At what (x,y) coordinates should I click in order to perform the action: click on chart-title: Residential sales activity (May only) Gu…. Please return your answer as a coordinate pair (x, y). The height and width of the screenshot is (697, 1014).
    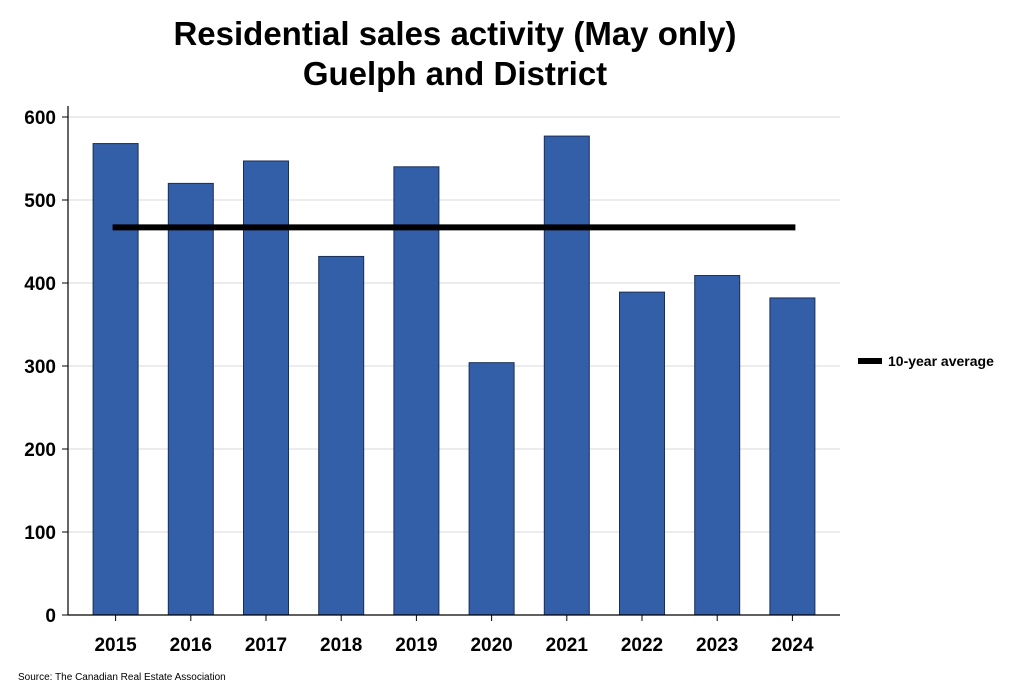
    Looking at the image, I should click on (455, 54).